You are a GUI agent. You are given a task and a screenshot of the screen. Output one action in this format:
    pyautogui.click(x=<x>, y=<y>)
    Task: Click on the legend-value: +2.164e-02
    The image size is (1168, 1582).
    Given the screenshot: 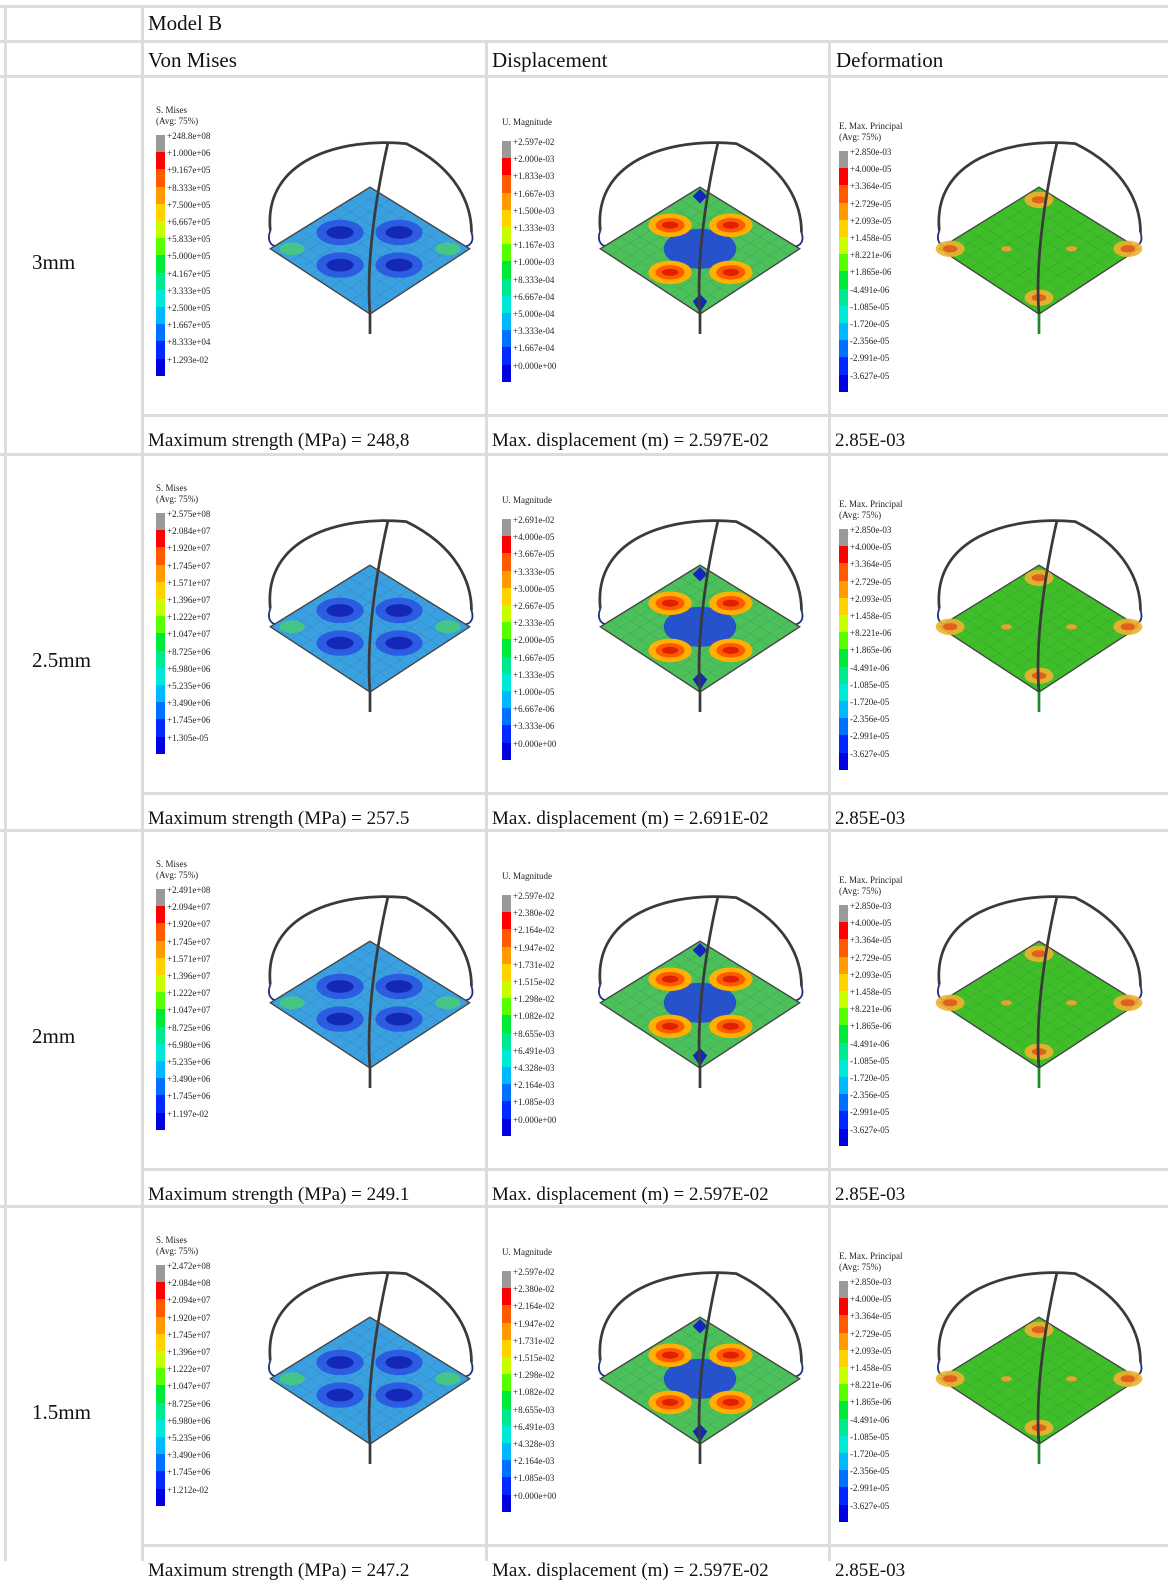 What is the action you would take?
    pyautogui.click(x=534, y=1306)
    